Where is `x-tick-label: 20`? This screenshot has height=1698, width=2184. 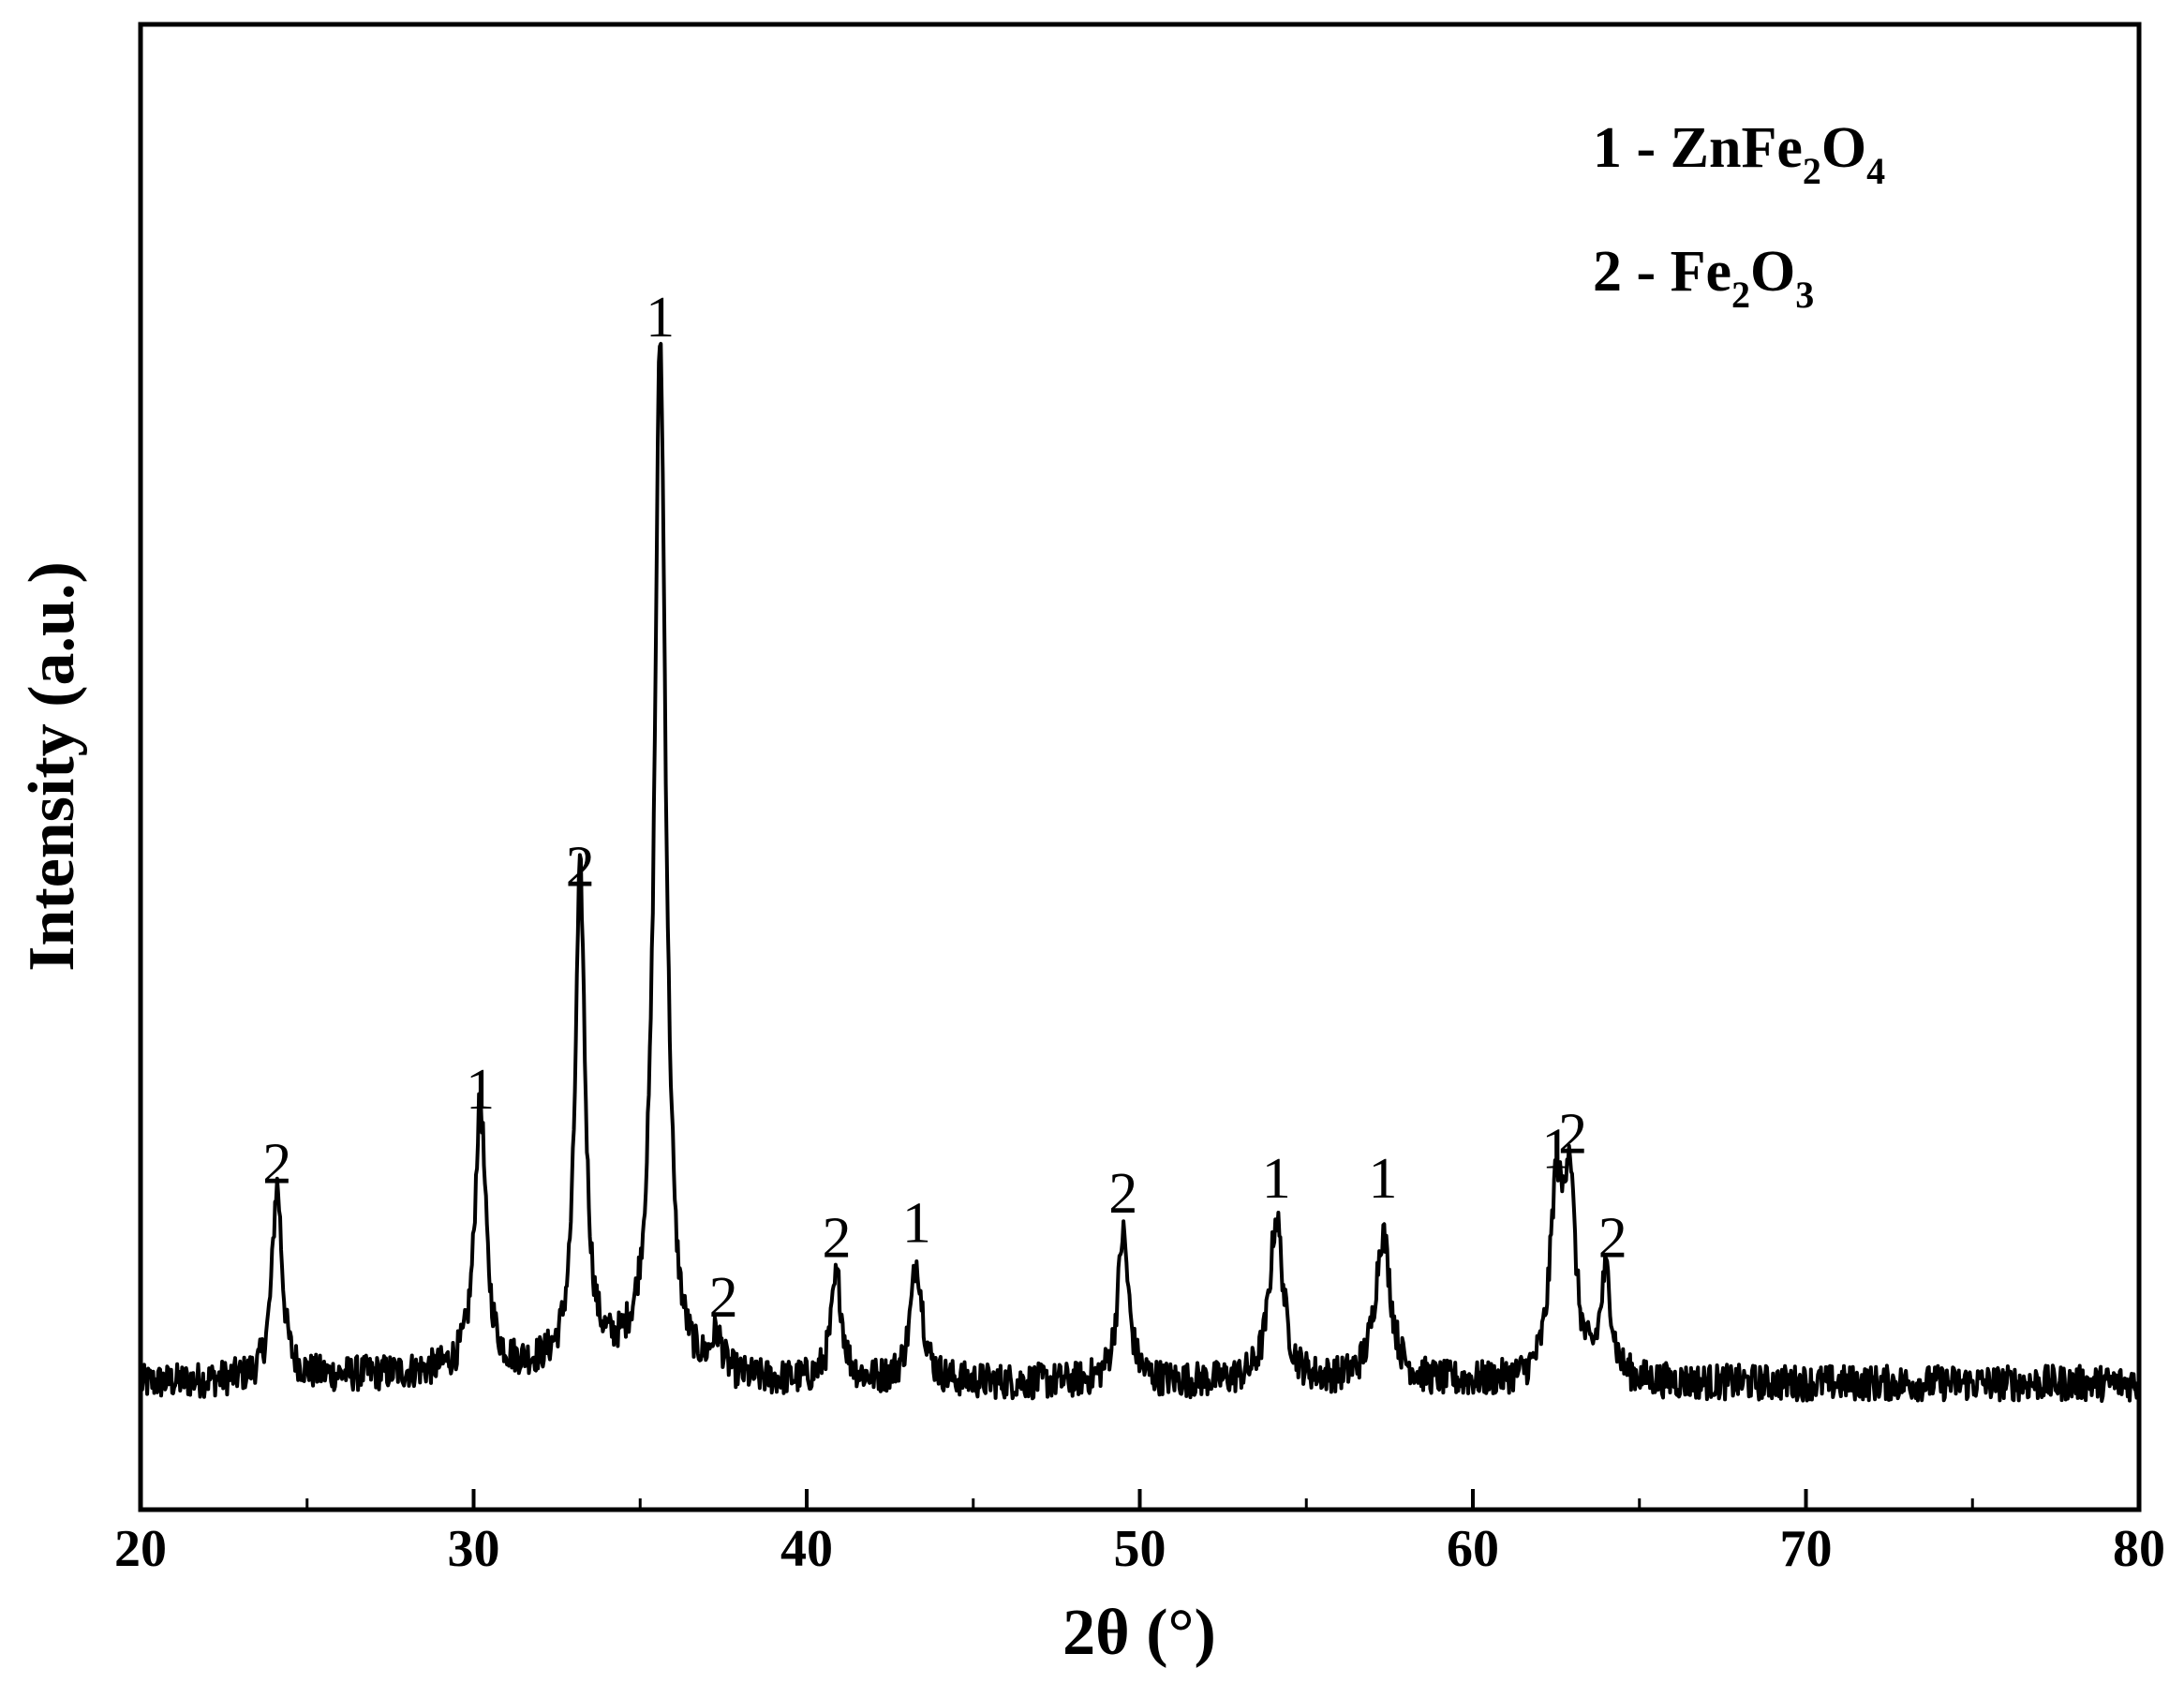
x-tick-label: 20 is located at coordinates (140, 1549).